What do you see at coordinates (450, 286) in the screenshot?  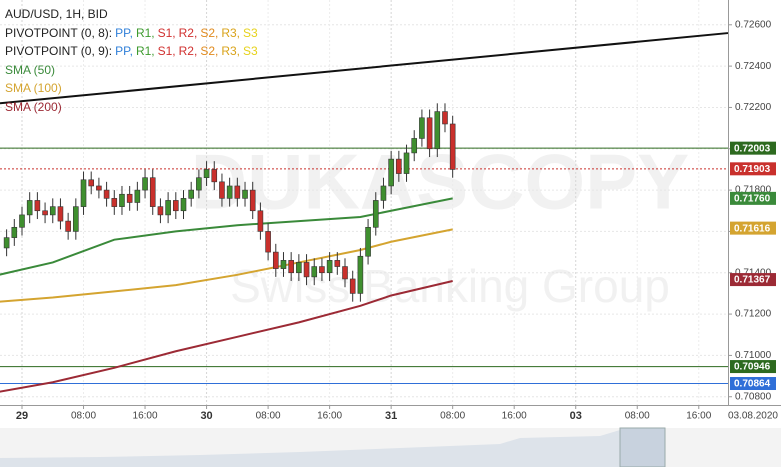 I see `watermark-text: Swiss Banking Group` at bounding box center [450, 286].